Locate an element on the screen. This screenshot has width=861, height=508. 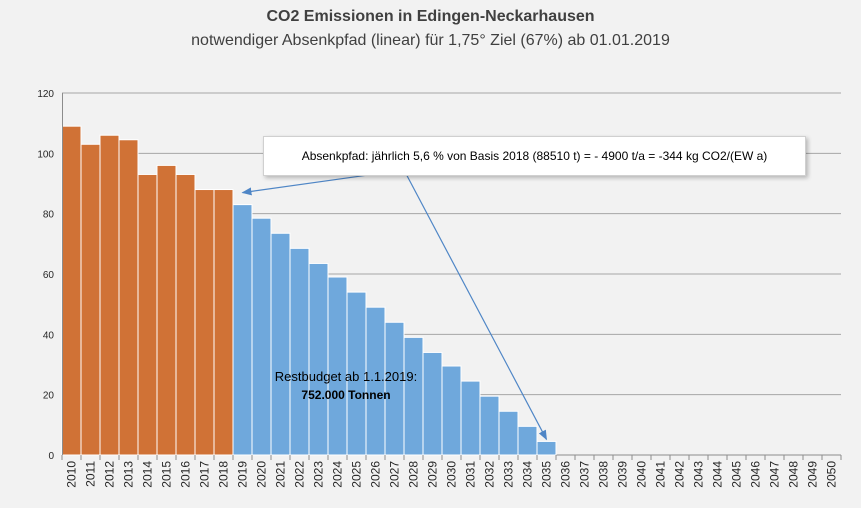
x-tick-label: 2013 is located at coordinates (129, 474).